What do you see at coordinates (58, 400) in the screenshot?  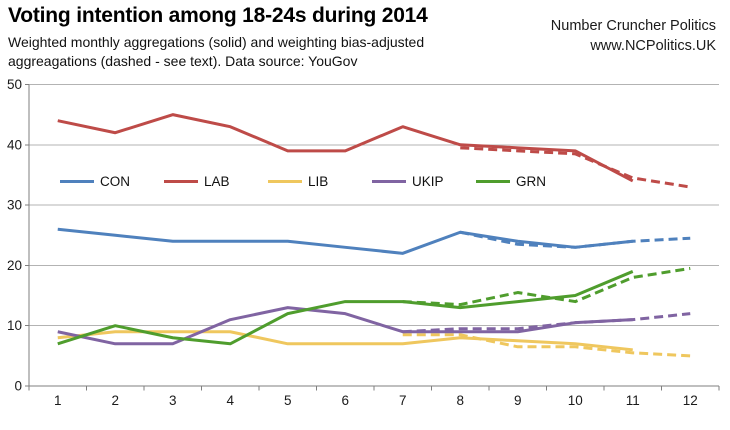 I see `x-tick-label: 1` at bounding box center [58, 400].